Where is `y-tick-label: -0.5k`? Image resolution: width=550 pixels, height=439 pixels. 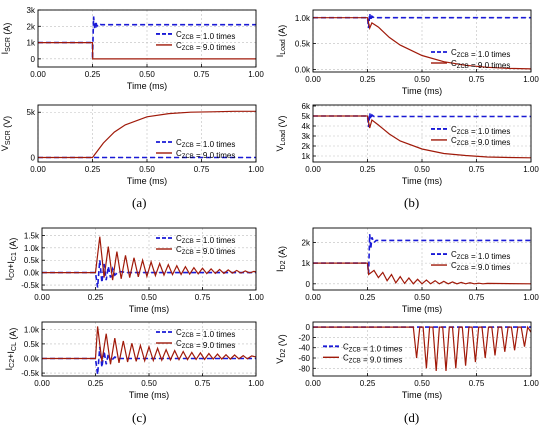 y-tick-label: -0.5k is located at coordinates (30, 373).